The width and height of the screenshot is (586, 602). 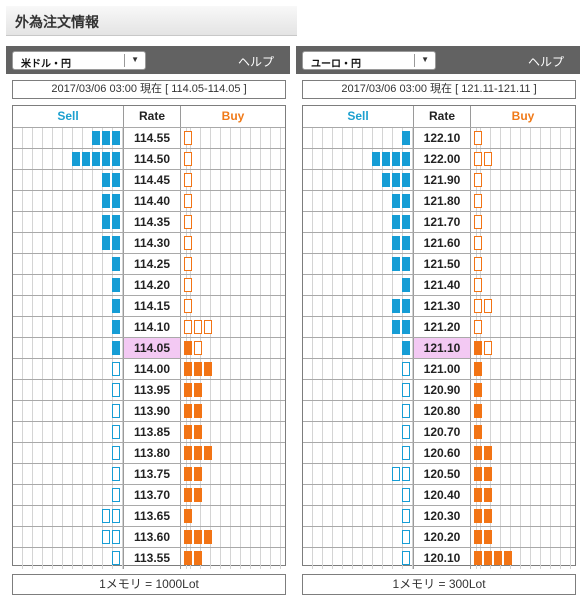 What do you see at coordinates (152, 495) in the screenshot?
I see `rate-cell: 113.70` at bounding box center [152, 495].